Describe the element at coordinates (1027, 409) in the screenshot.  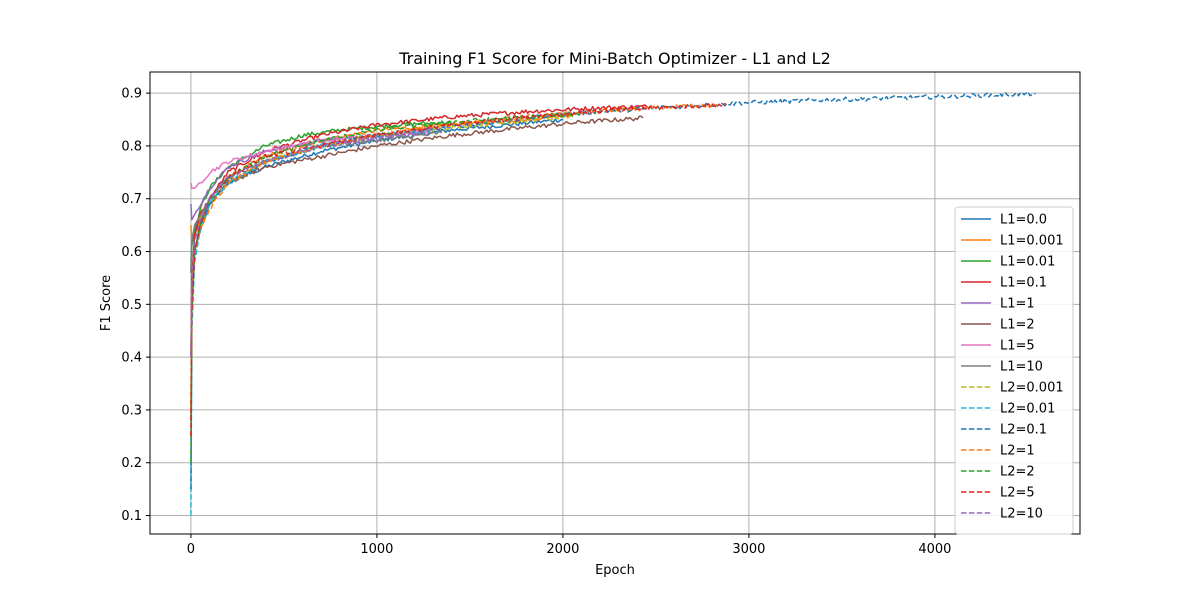
I see `legend-label: L2=0.01` at that location.